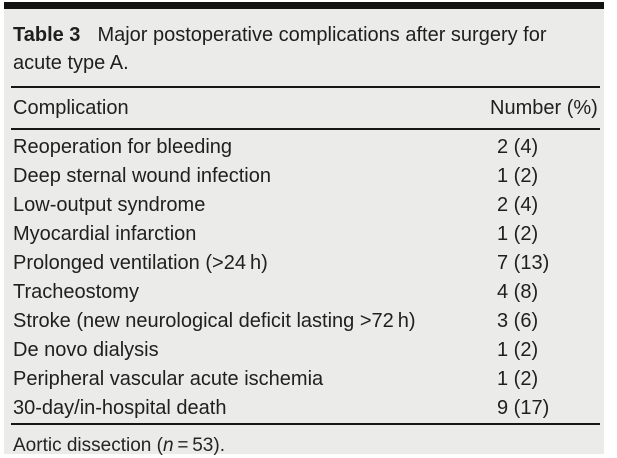  Describe the element at coordinates (304, 441) in the screenshot. I see `table-footnote: Aortic dissection (n = 53).` at that location.